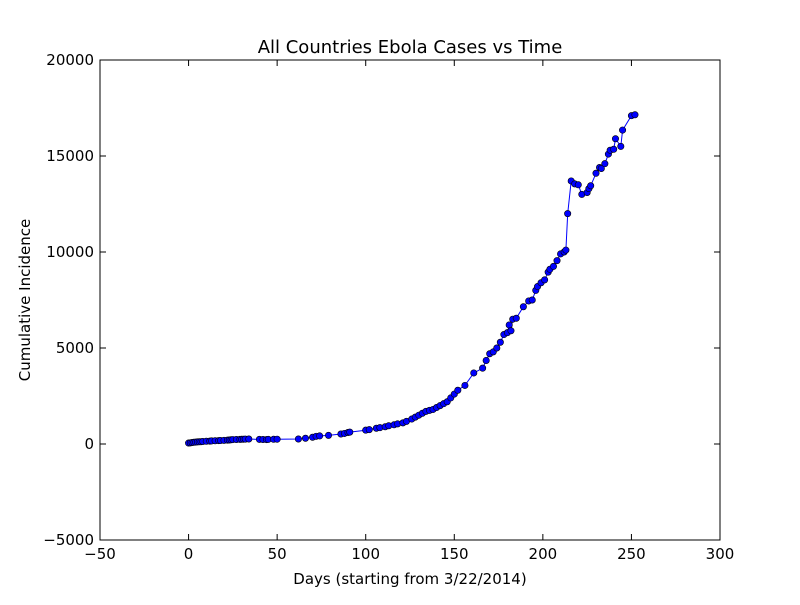  What do you see at coordinates (454, 554) in the screenshot?
I see `x-tick-label: 150` at bounding box center [454, 554].